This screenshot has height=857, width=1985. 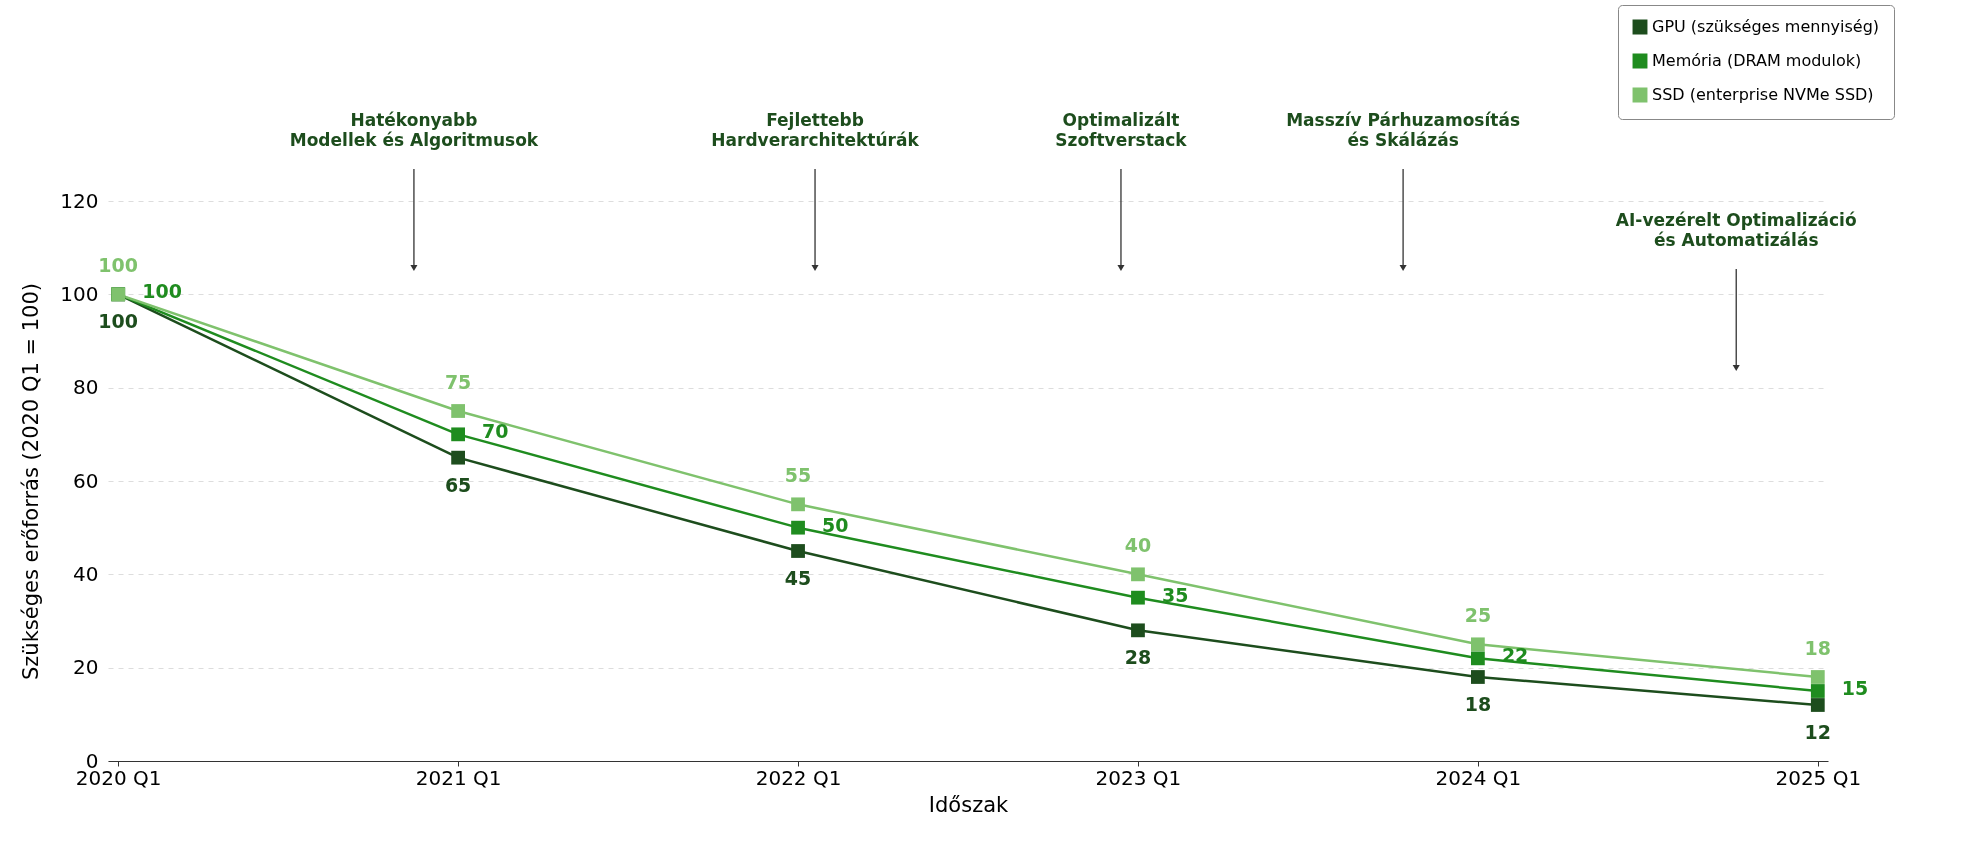 I want to click on text: Fejlettebb Hardverarchitektúrák, so click(x=815, y=130).